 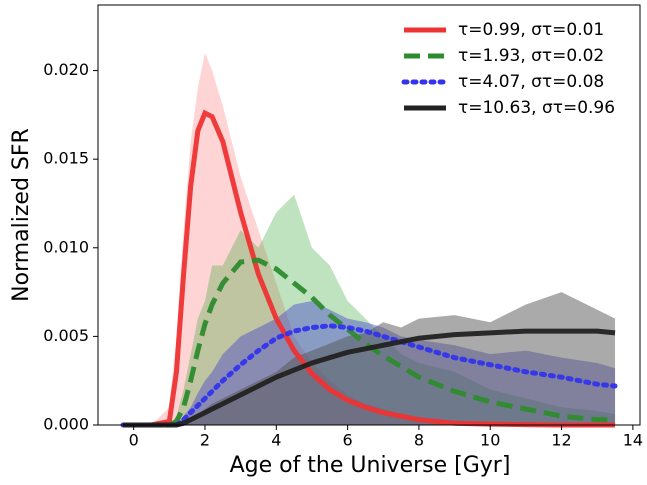 What do you see at coordinates (21, 215) in the screenshot?
I see `y-axis-label: Normalized SFR` at bounding box center [21, 215].